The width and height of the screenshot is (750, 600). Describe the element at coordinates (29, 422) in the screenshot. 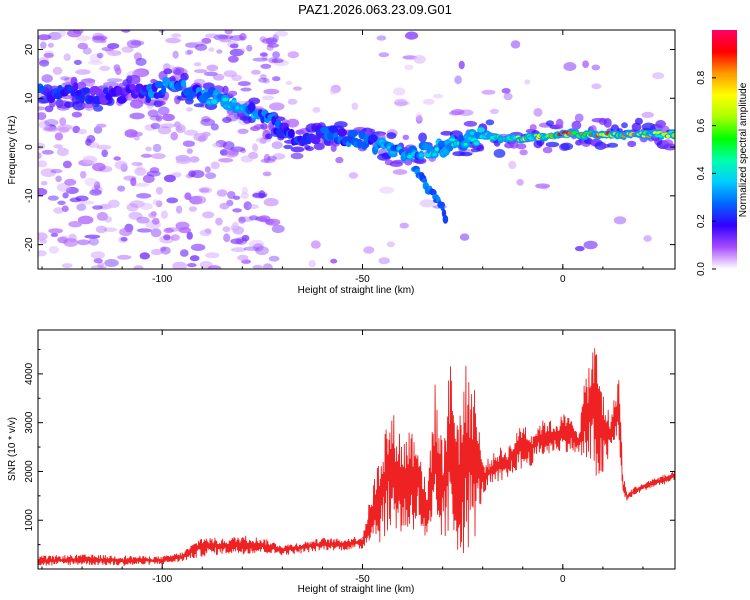

I see `y-tick-label: 3000` at that location.